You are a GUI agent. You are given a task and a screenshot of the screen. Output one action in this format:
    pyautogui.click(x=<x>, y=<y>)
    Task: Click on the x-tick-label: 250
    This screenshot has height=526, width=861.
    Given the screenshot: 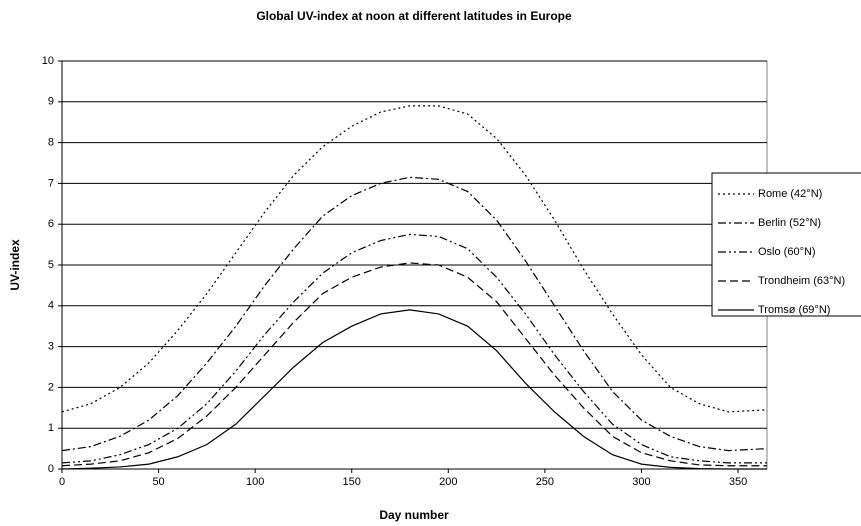 What is the action you would take?
    pyautogui.click(x=545, y=482)
    